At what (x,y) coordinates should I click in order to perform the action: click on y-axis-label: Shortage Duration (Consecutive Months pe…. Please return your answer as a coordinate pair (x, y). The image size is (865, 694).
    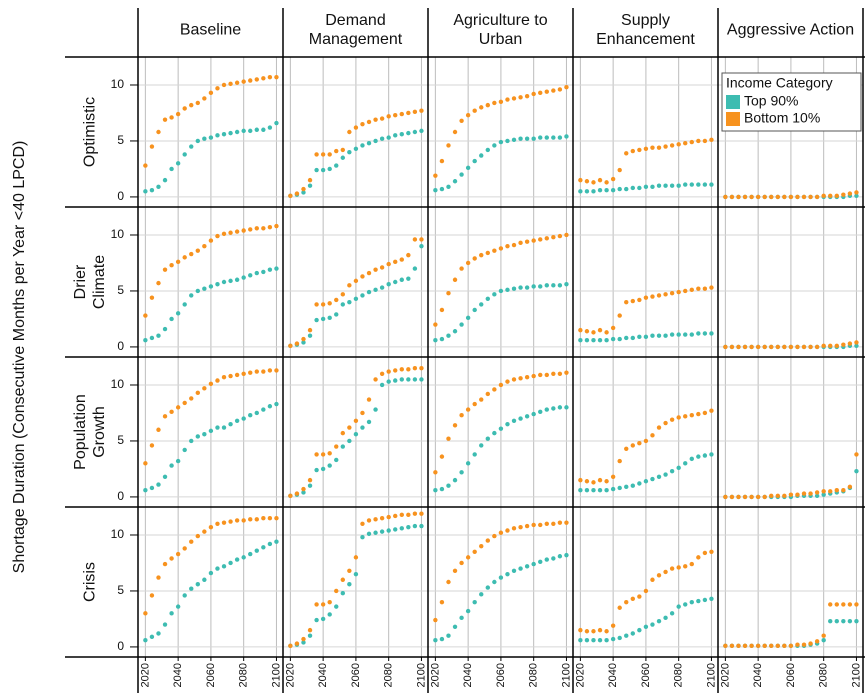
    Looking at the image, I should click on (19, 357).